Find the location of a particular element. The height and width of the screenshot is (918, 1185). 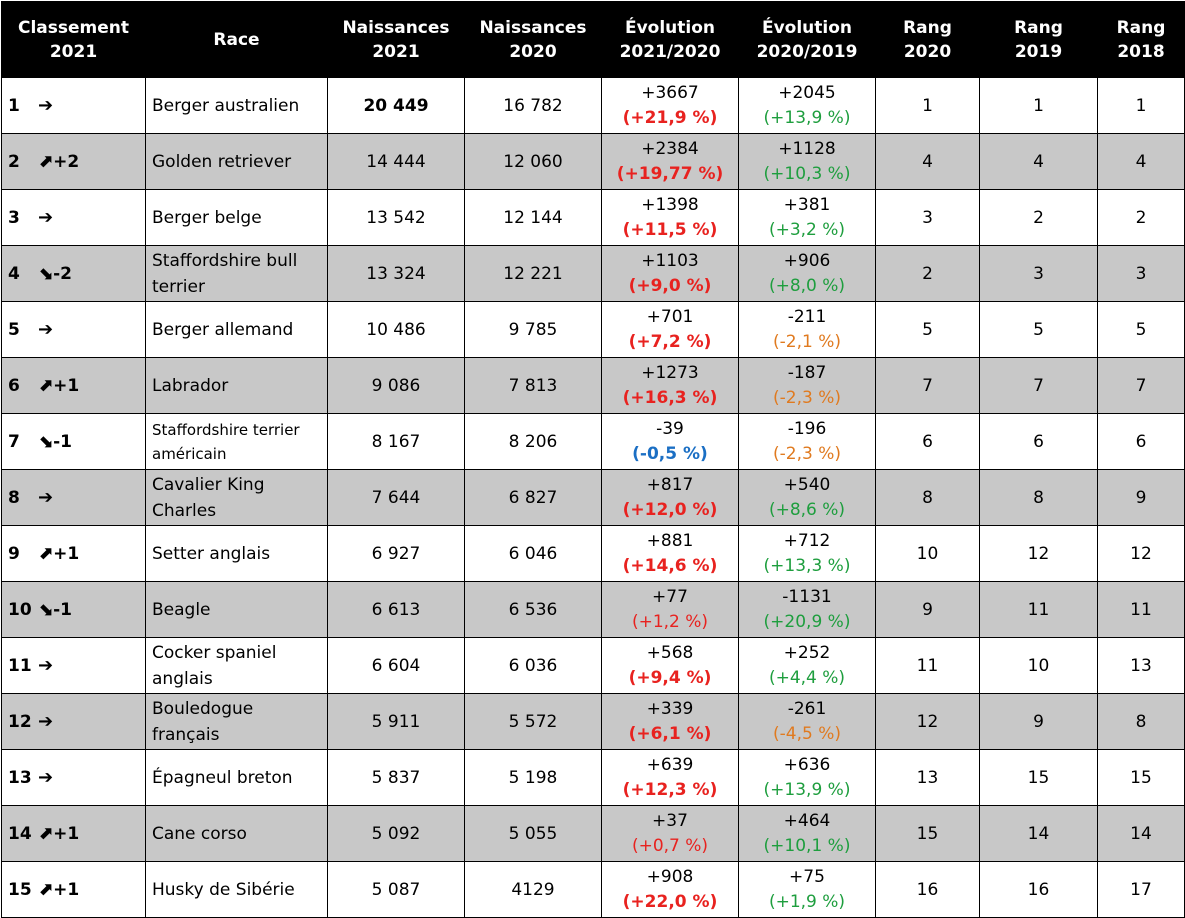

rank-number: 10 is located at coordinates (20, 609).